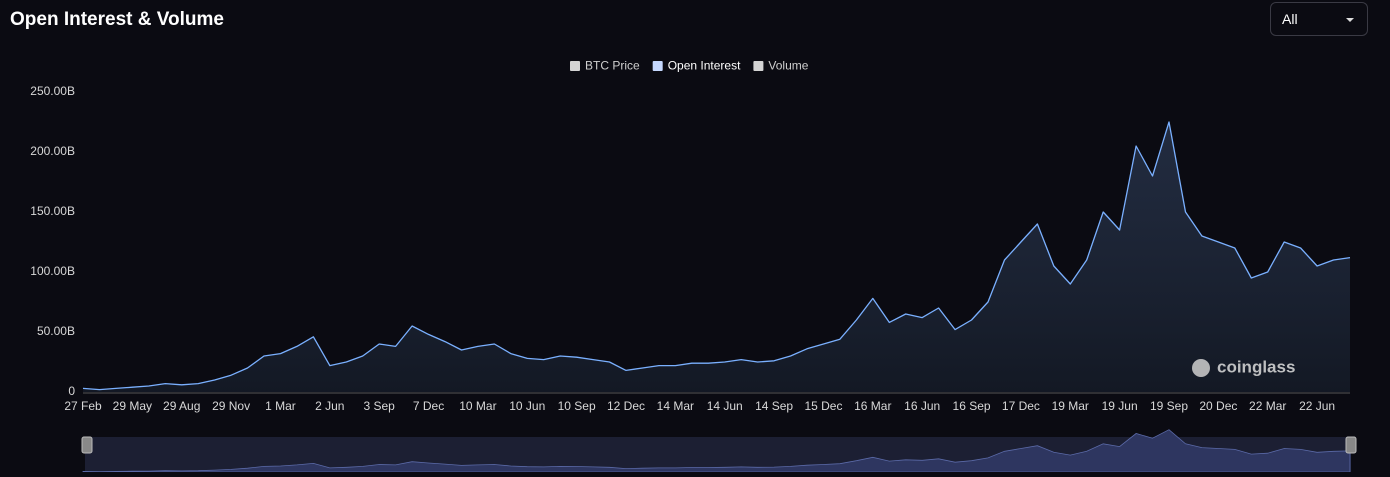 This screenshot has width=1390, height=477. Describe the element at coordinates (1120, 406) in the screenshot. I see `x-tick-label: 19 Jun` at that location.